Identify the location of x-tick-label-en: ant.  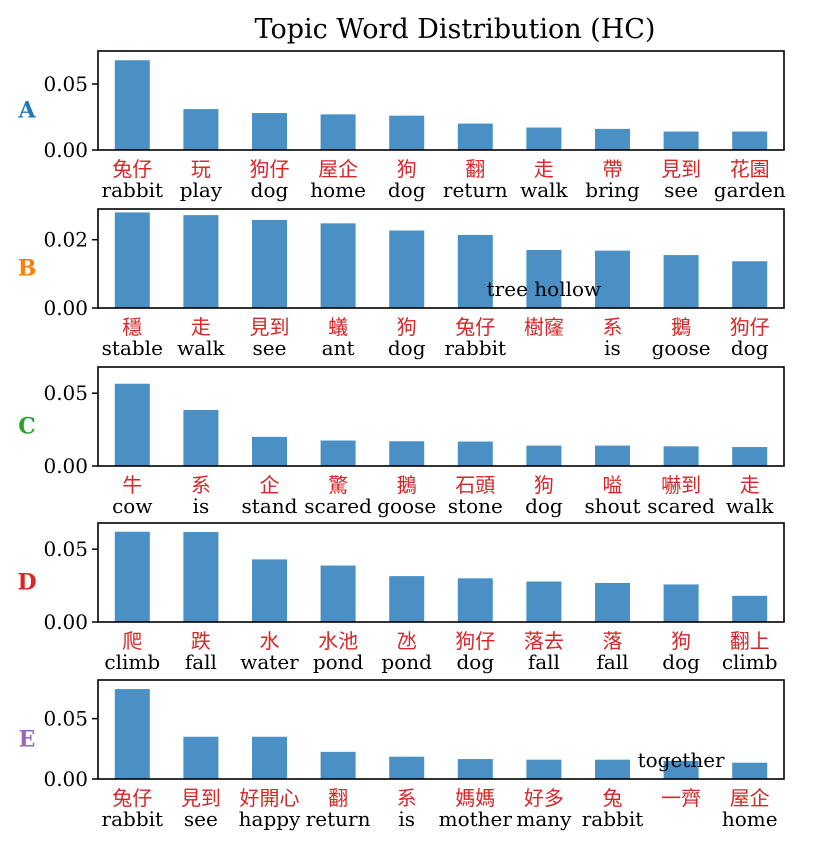
(338, 348).